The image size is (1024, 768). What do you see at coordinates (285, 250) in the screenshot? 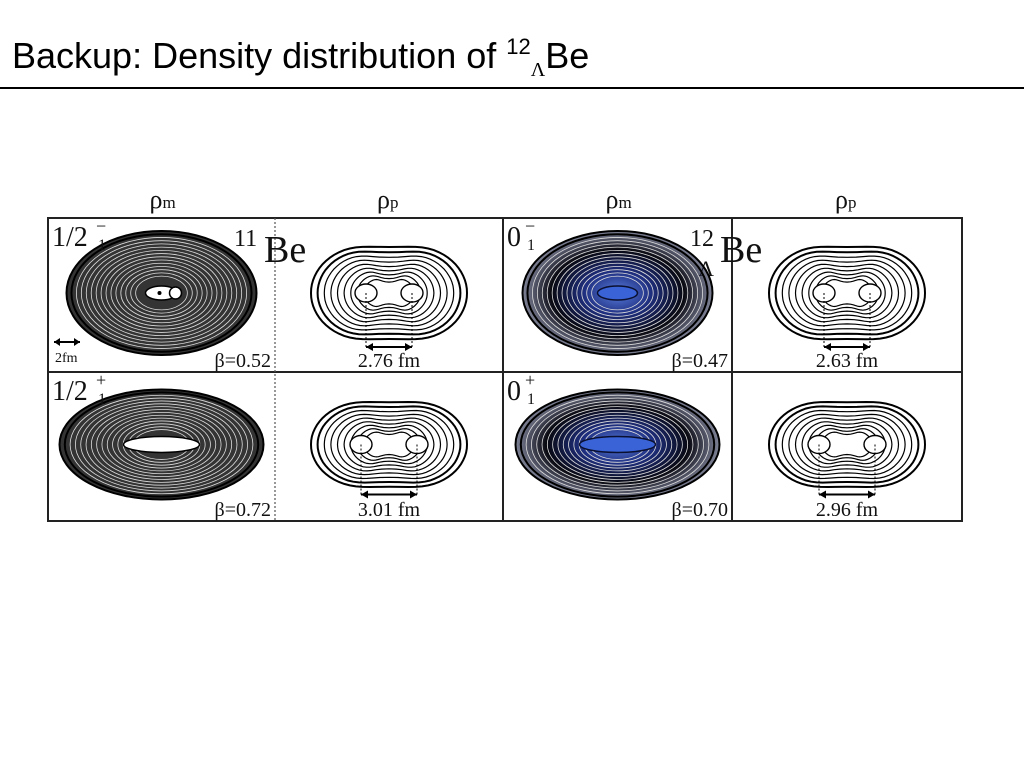
I see `nucleus-element: Be` at bounding box center [285, 250].